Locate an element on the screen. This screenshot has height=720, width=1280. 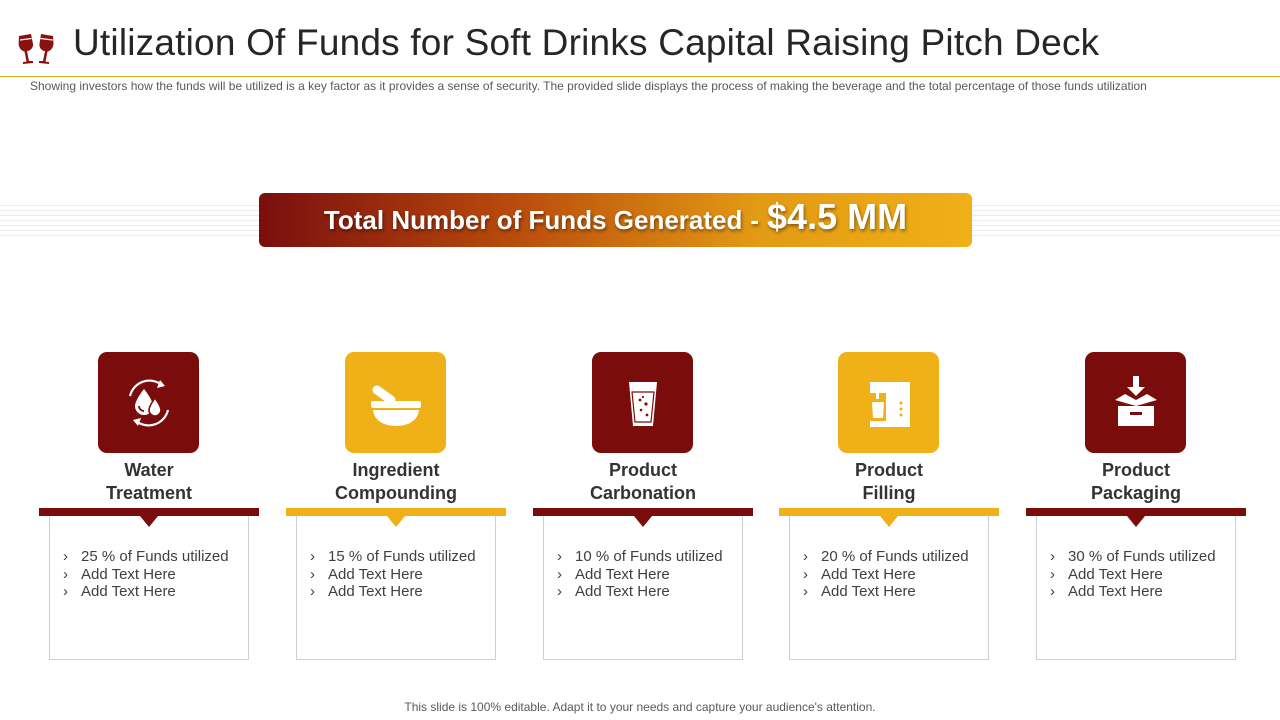
stage-title-line: Compounding is located at coordinates (396, 493).